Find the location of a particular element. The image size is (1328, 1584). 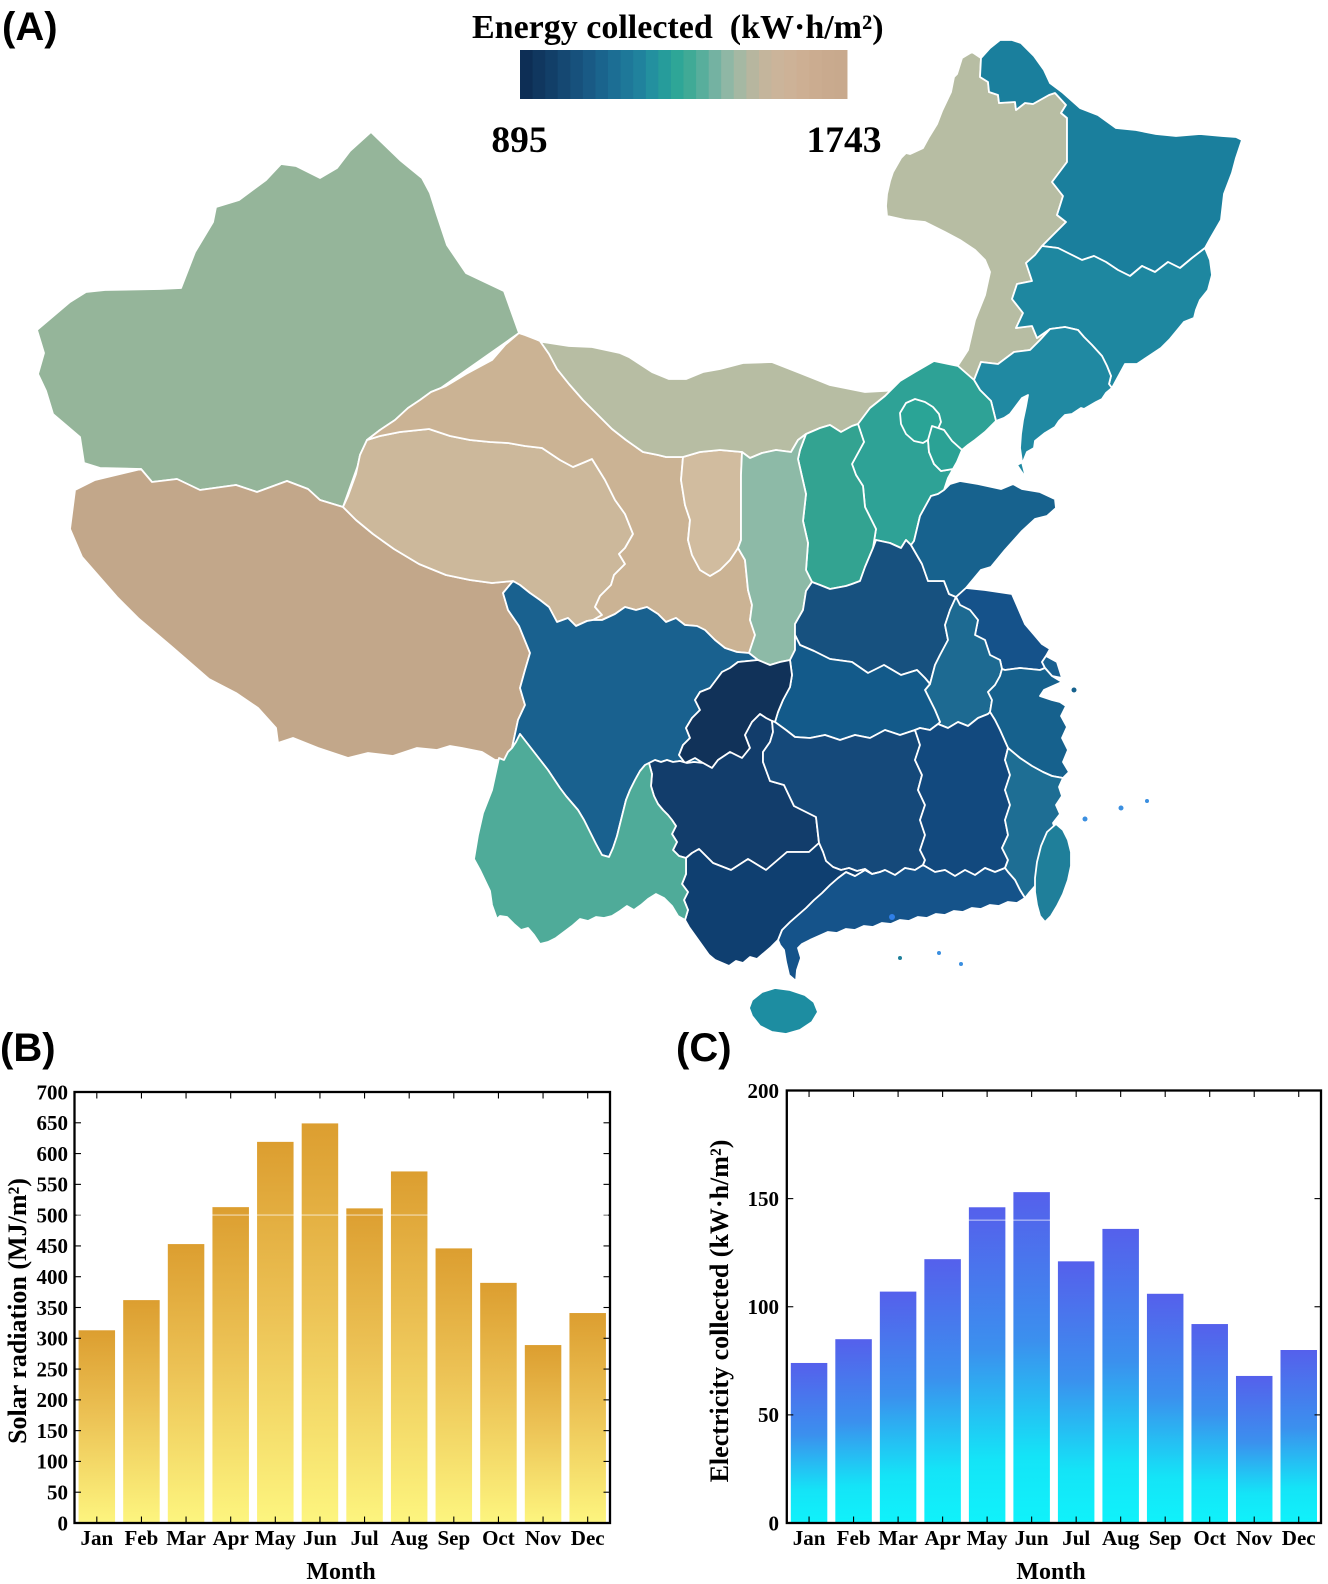

svg-text: 500 is located at coordinates (53, 1215).